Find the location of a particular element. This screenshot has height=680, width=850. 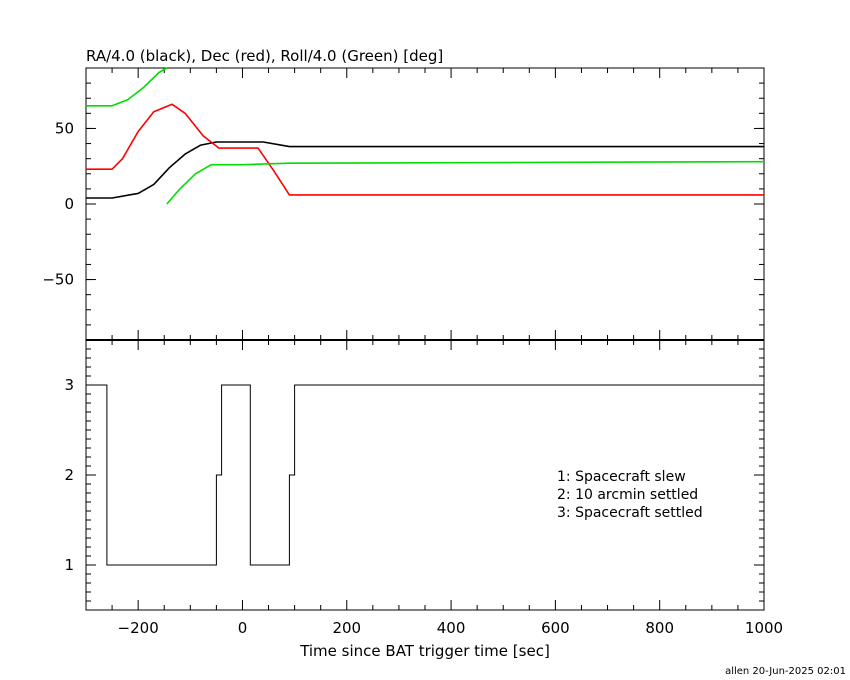

bottom-ytick-label: 3 is located at coordinates (69, 385).